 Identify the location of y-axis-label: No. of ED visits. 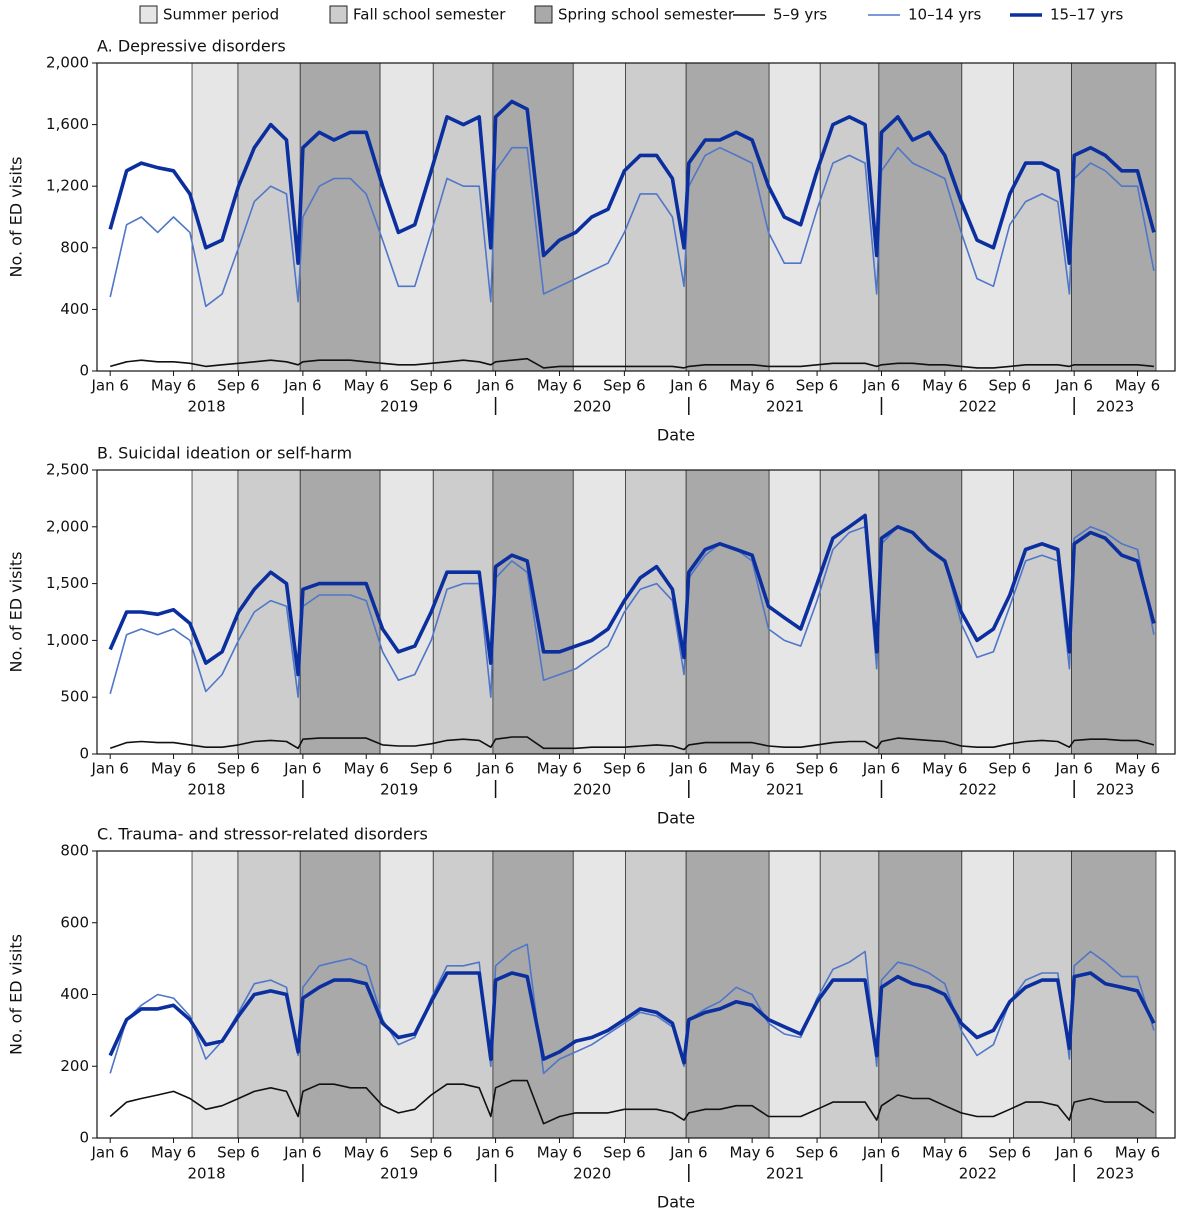
(16, 994).